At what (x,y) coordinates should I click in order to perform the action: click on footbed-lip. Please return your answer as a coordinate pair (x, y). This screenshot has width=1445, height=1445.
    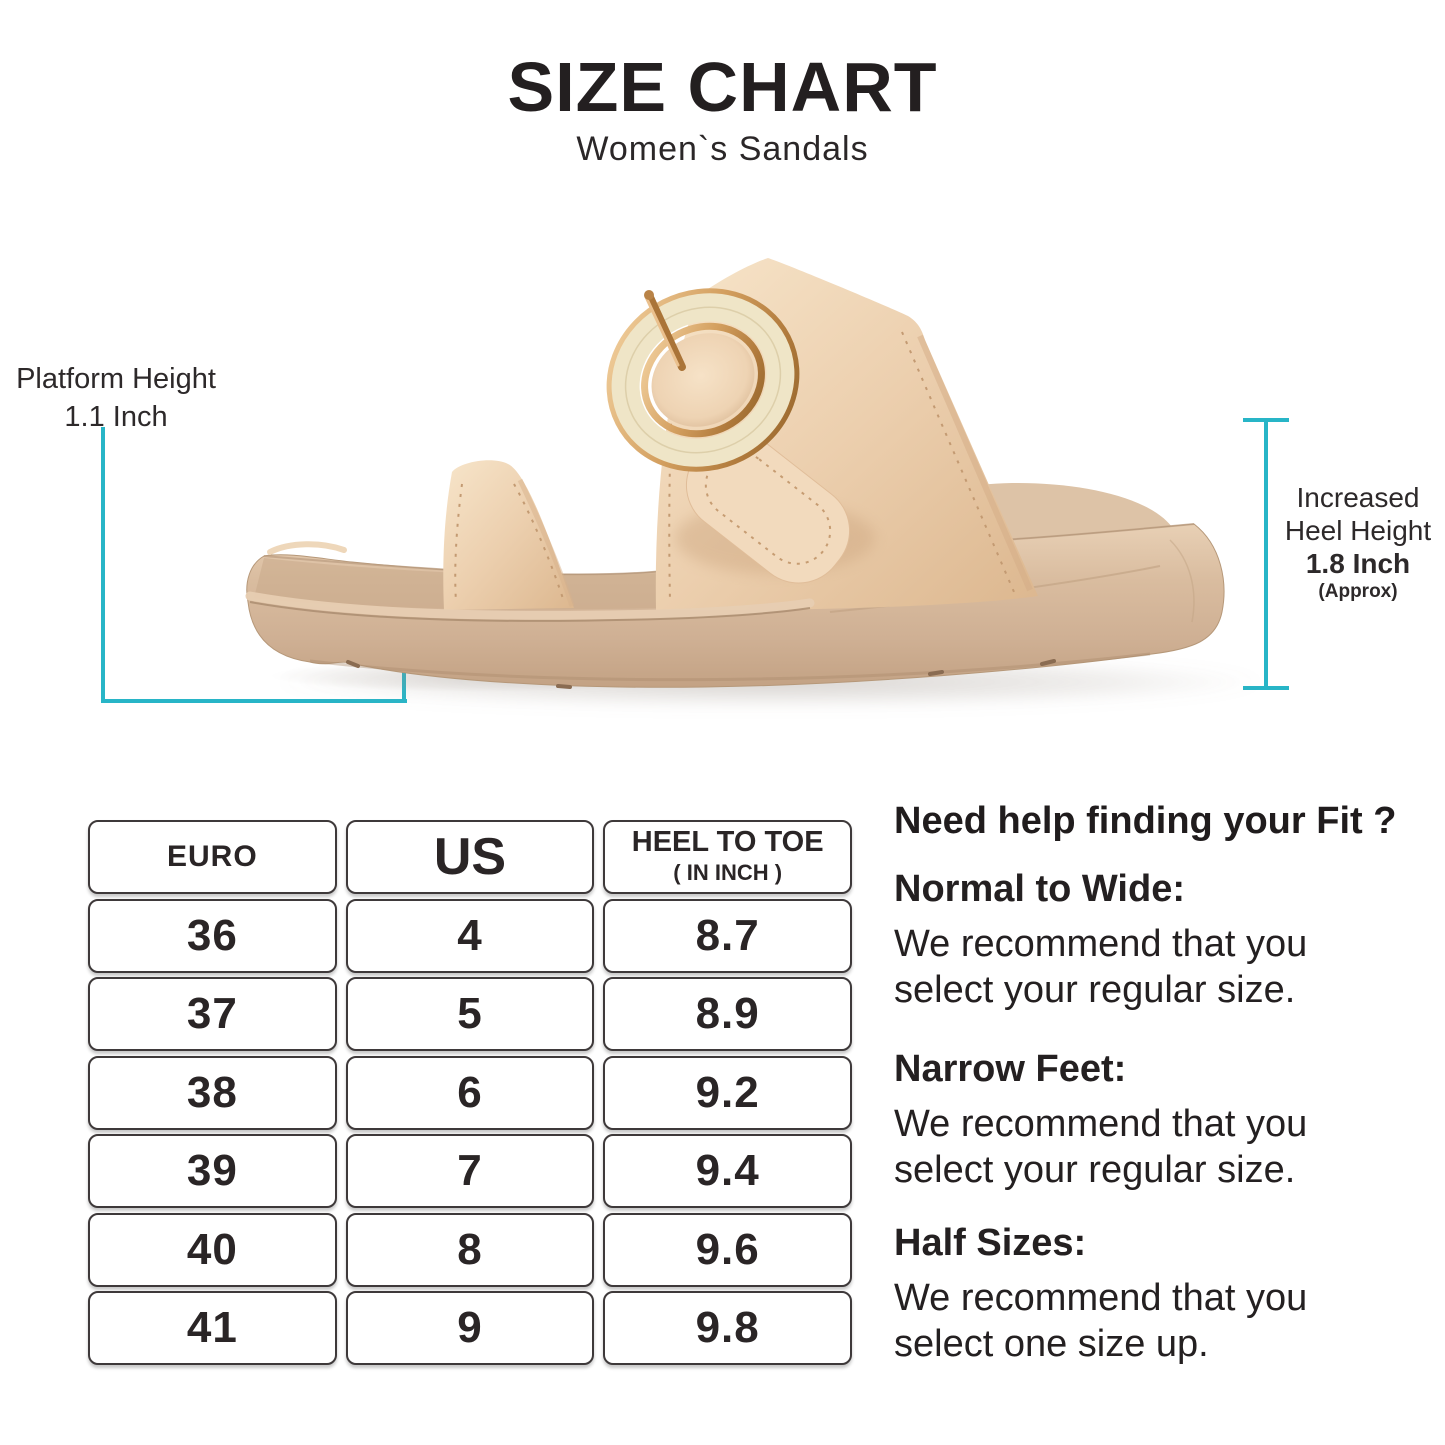
    Looking at the image, I should click on (530, 581).